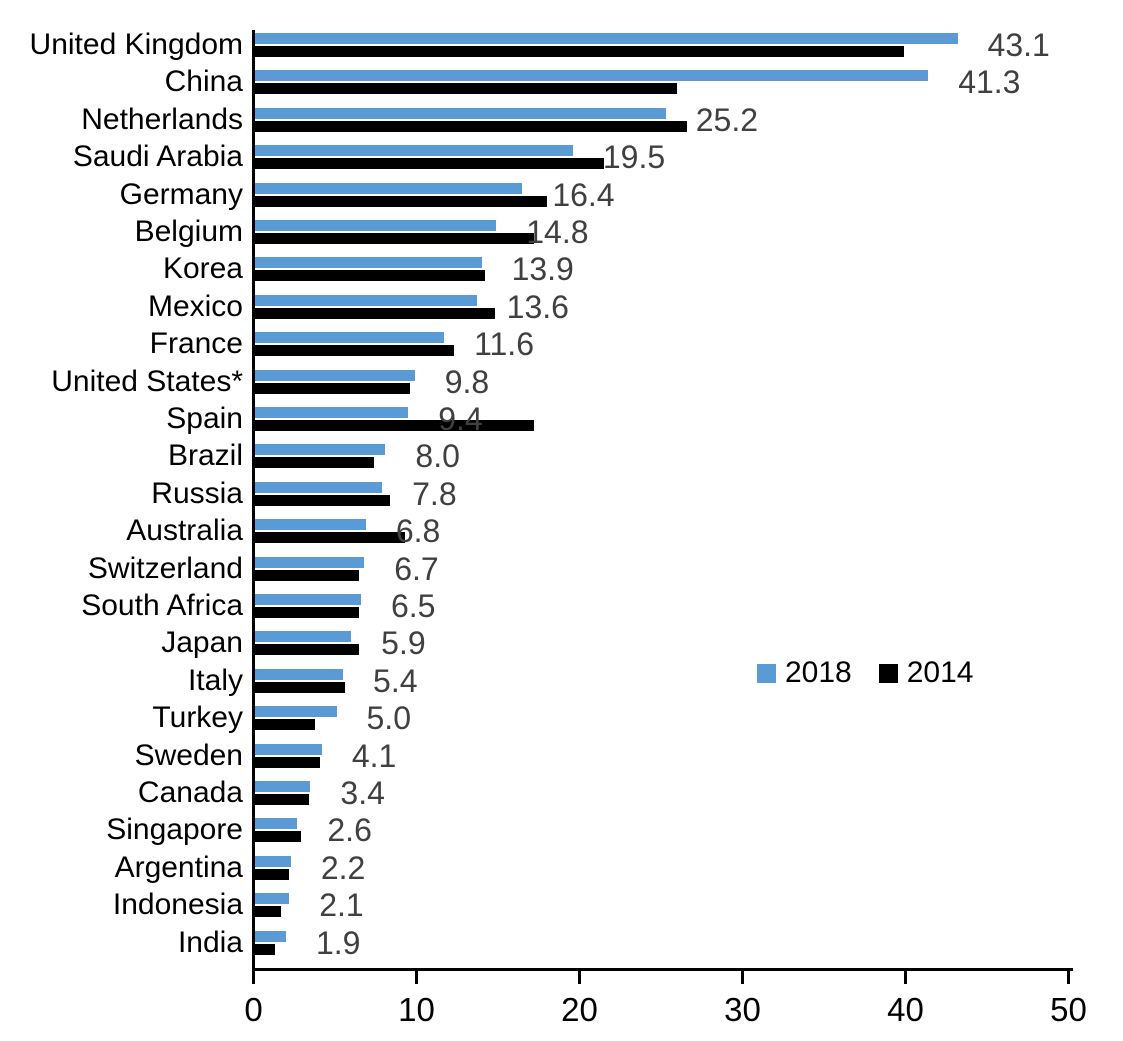 The width and height of the screenshot is (1123, 1041). Describe the element at coordinates (136, 44) in the screenshot. I see `category-label: United Kingdom` at that location.